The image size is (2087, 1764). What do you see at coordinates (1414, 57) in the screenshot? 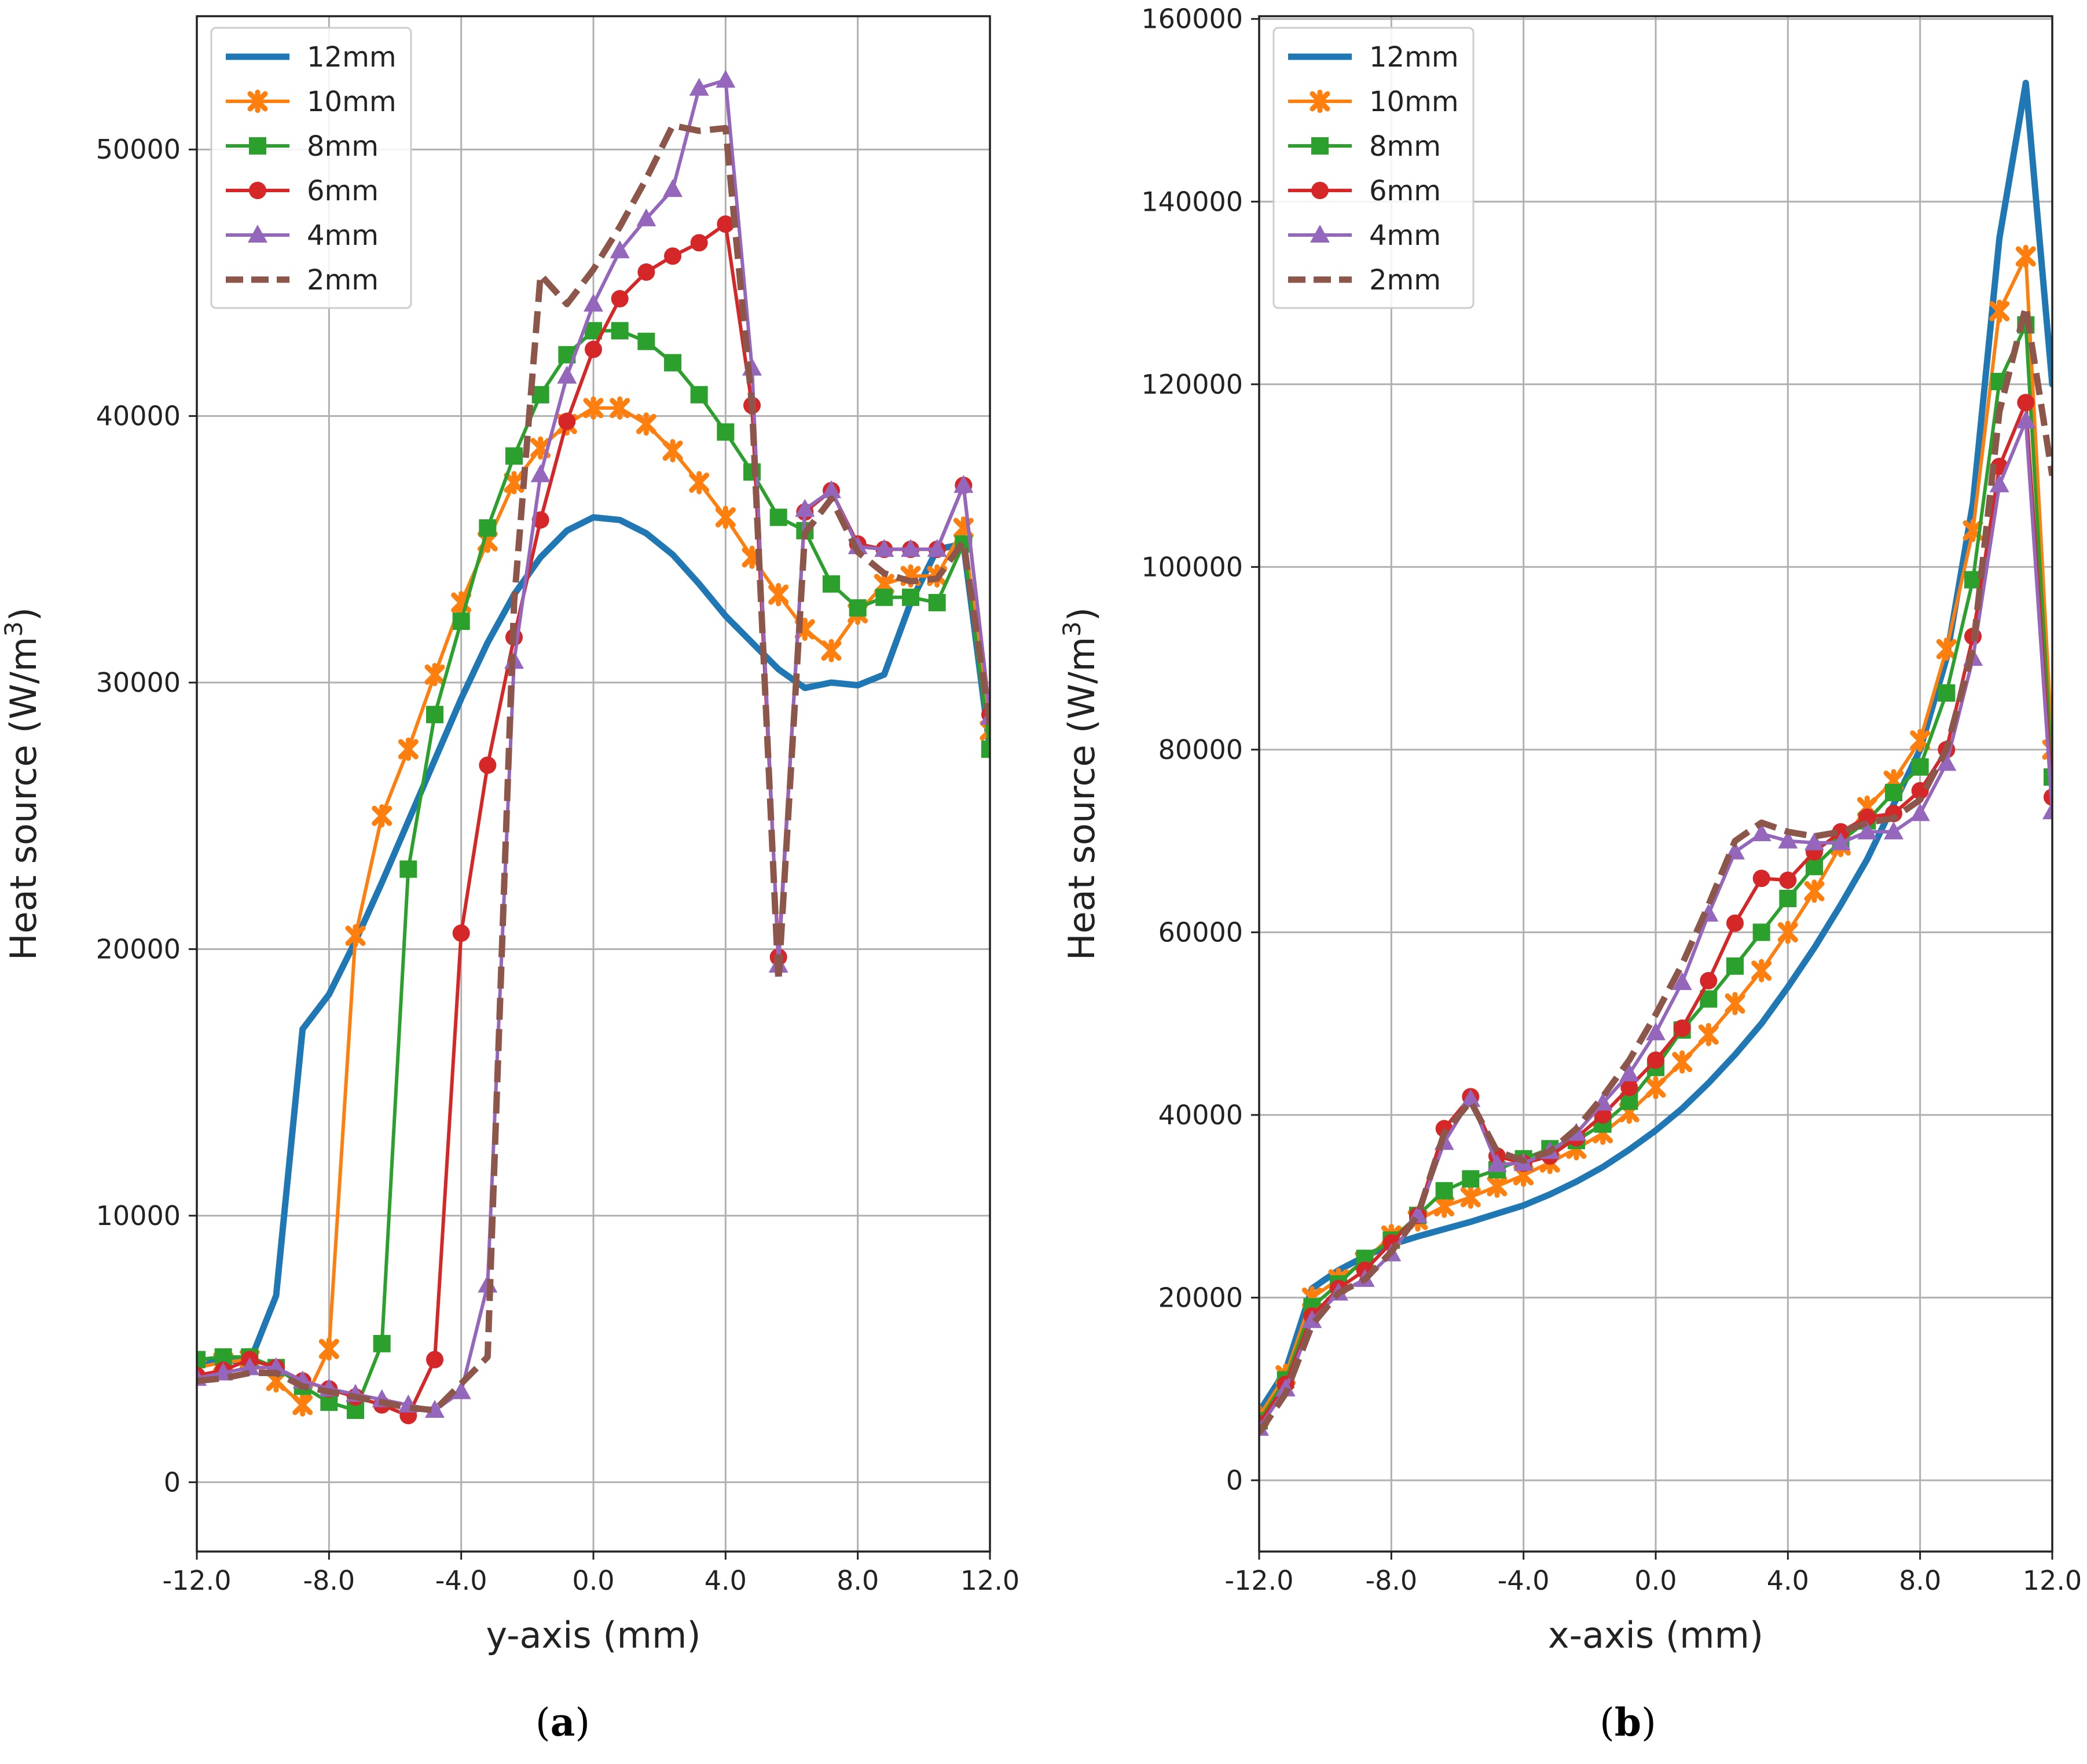
I see `legend-label-12mm: 12mm` at bounding box center [1414, 57].